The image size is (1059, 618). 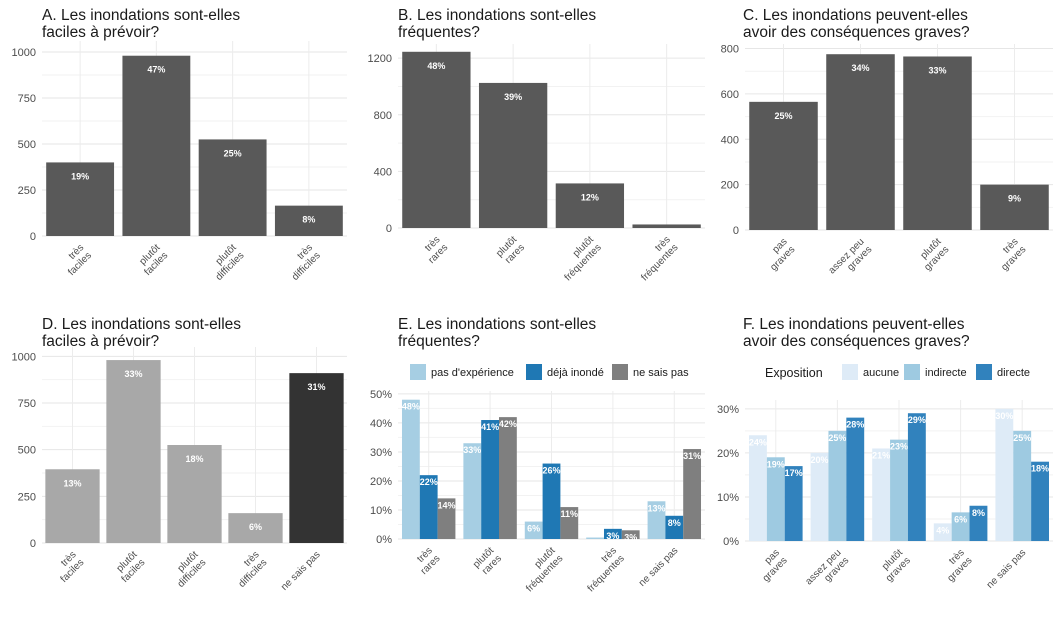 I want to click on panel-title-line: C. Les inondations peuvent-elles, so click(x=855, y=15).